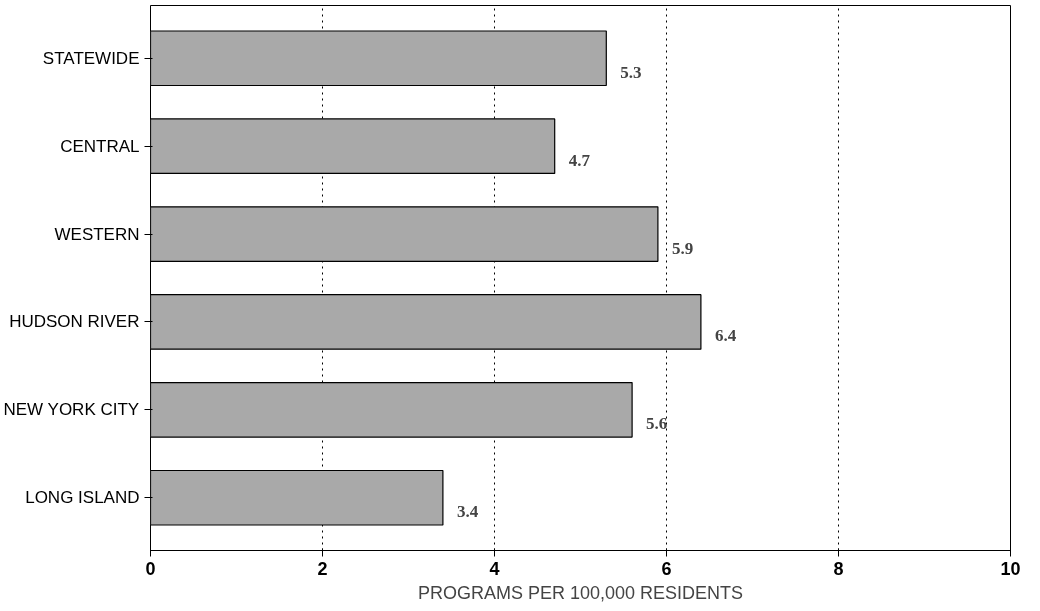  What do you see at coordinates (1010, 568) in the screenshot?
I see `x-tick-label: 10` at bounding box center [1010, 568].